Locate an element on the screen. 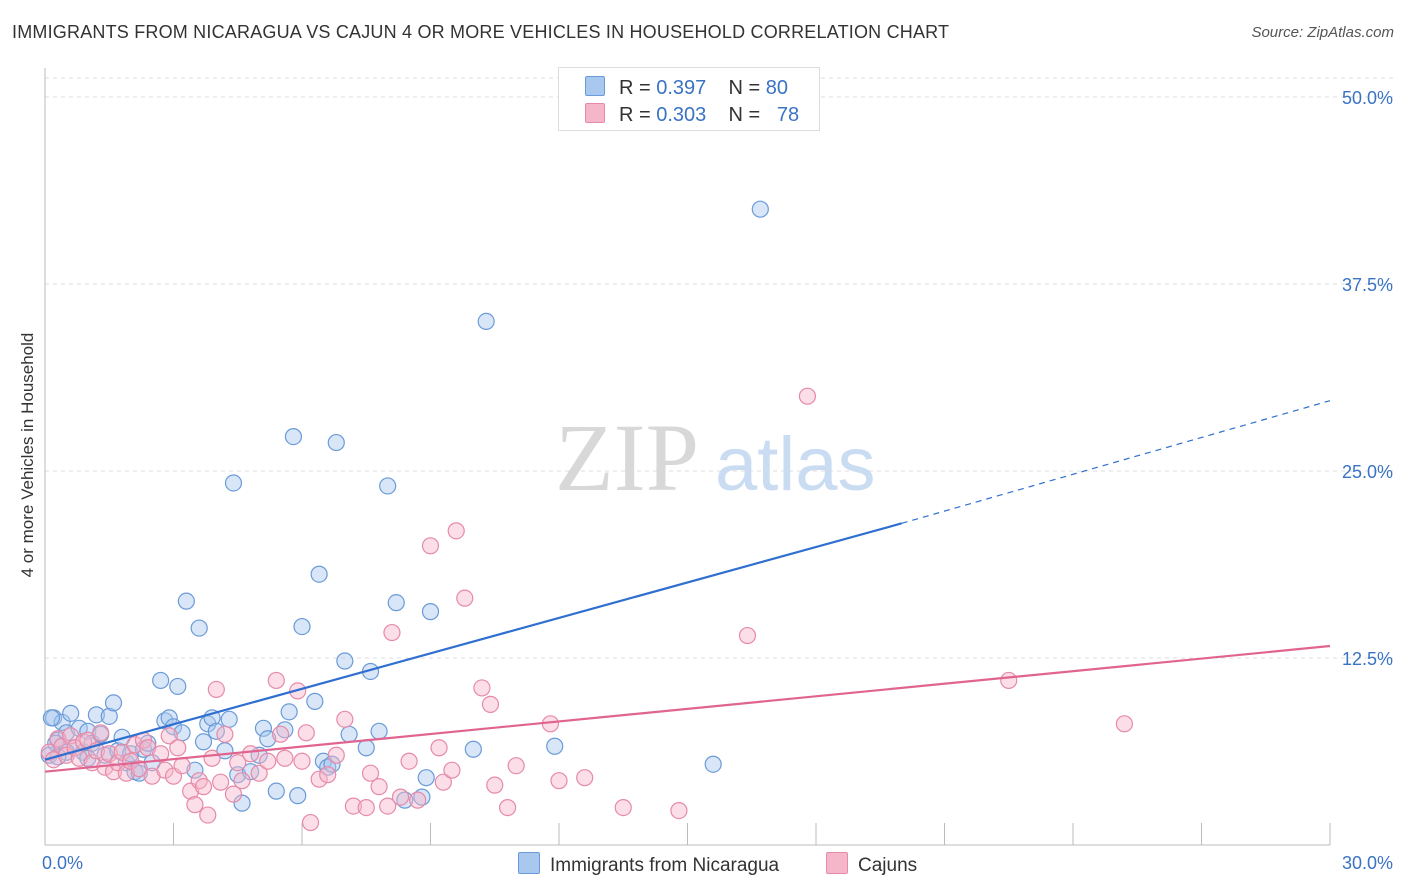 The width and height of the screenshot is (1406, 892). watermark-zip: ZIP is located at coordinates (627, 457).